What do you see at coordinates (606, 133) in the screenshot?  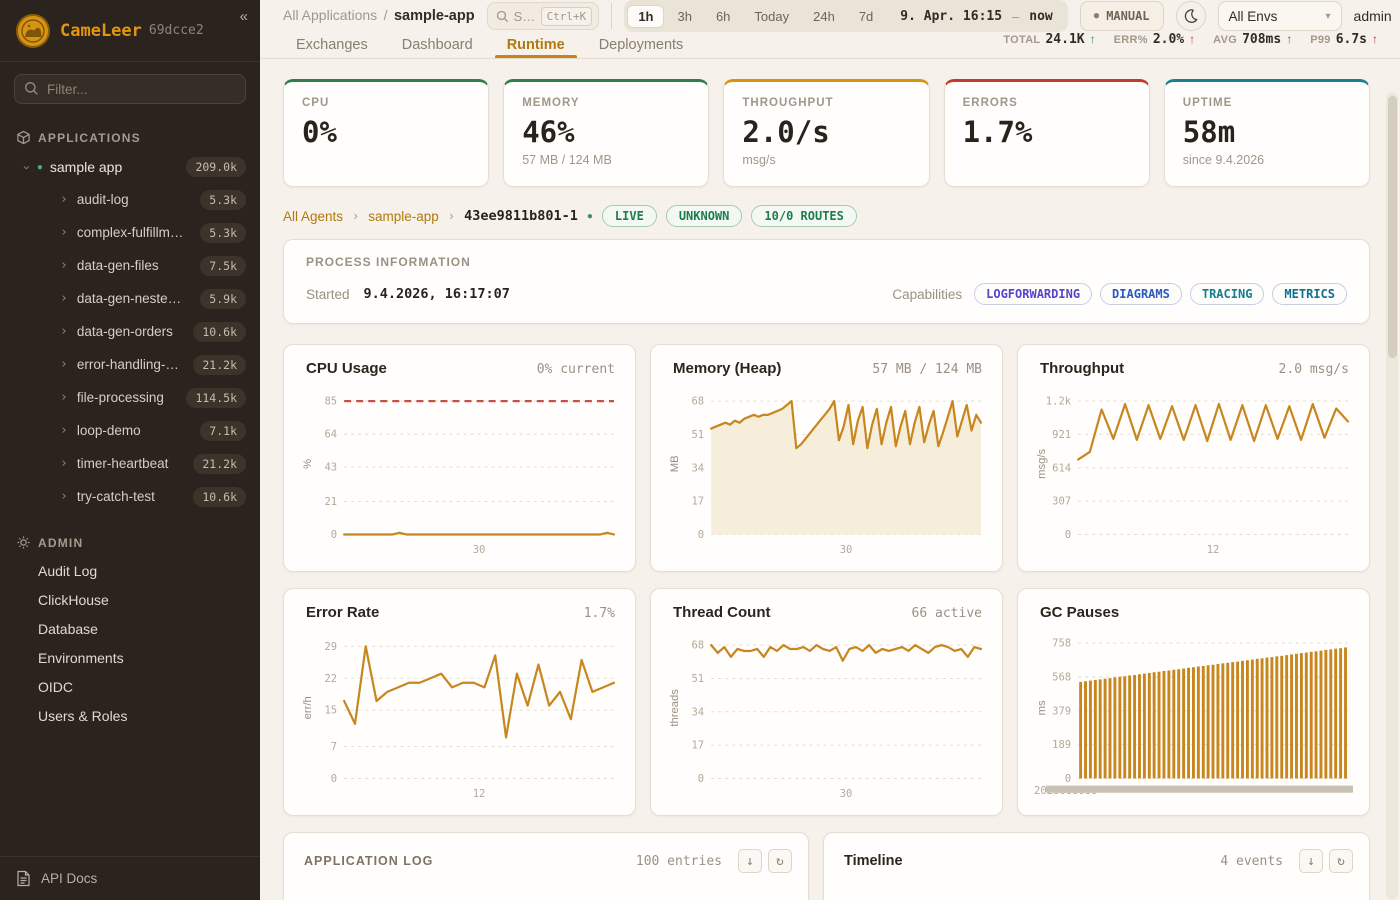 I see `metric-card-memory: MEMORY 46% 57 MB / 124 MB` at bounding box center [606, 133].